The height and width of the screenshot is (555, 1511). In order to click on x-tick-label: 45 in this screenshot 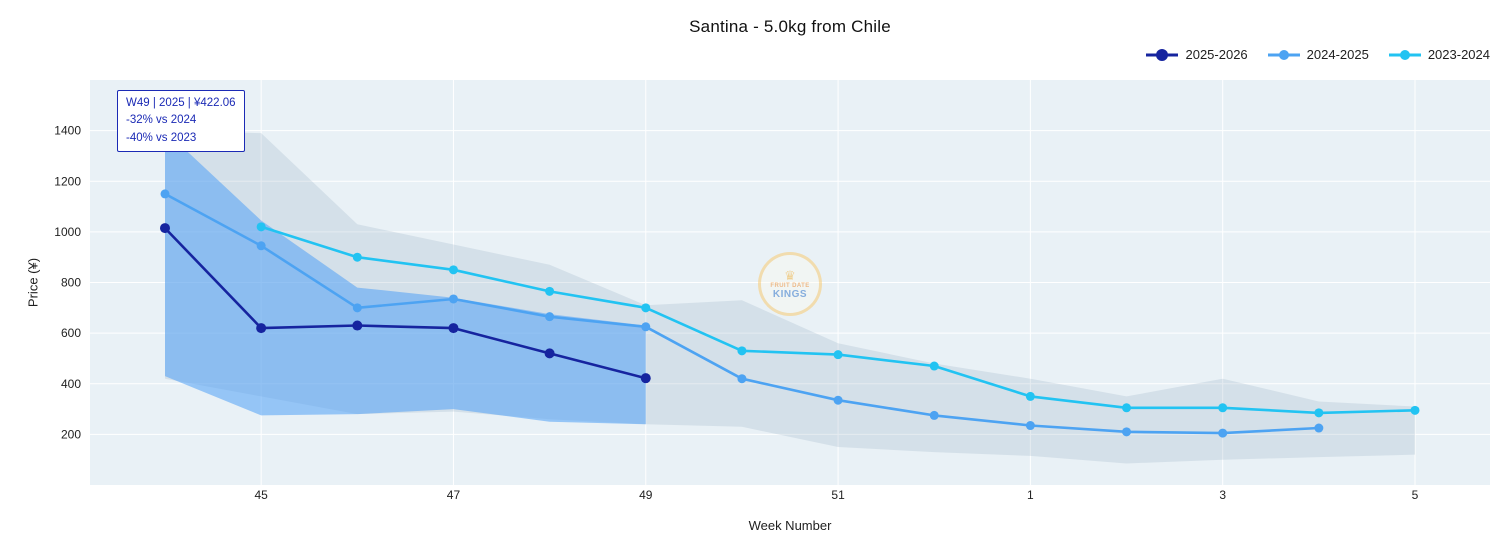, I will do `click(261, 495)`.